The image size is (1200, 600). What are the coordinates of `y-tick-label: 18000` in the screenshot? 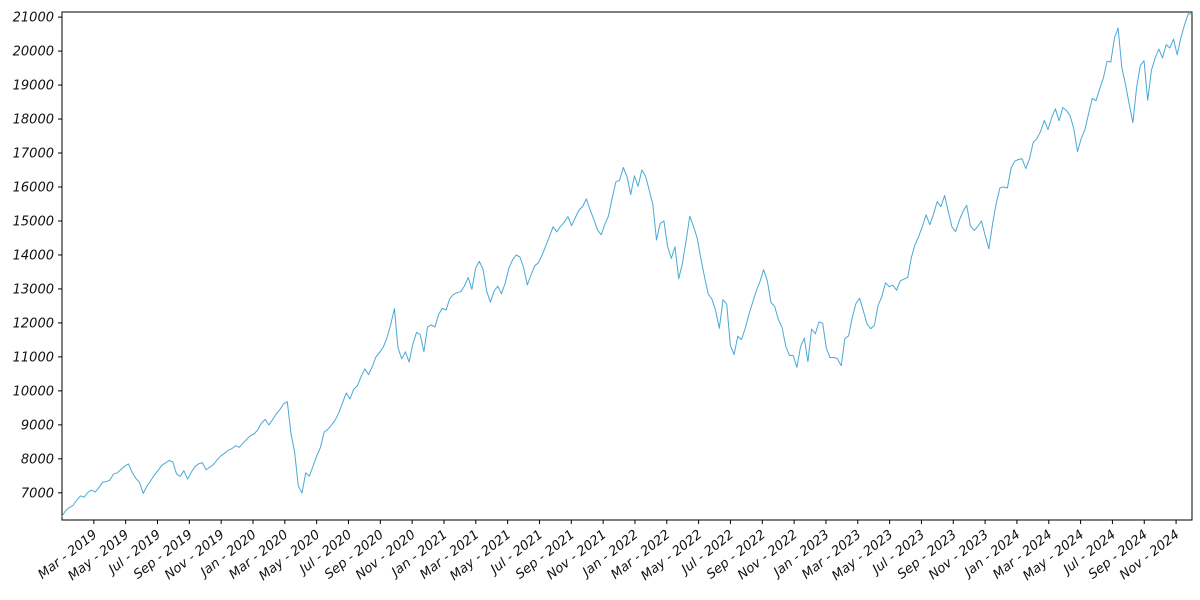 It's located at (33, 120).